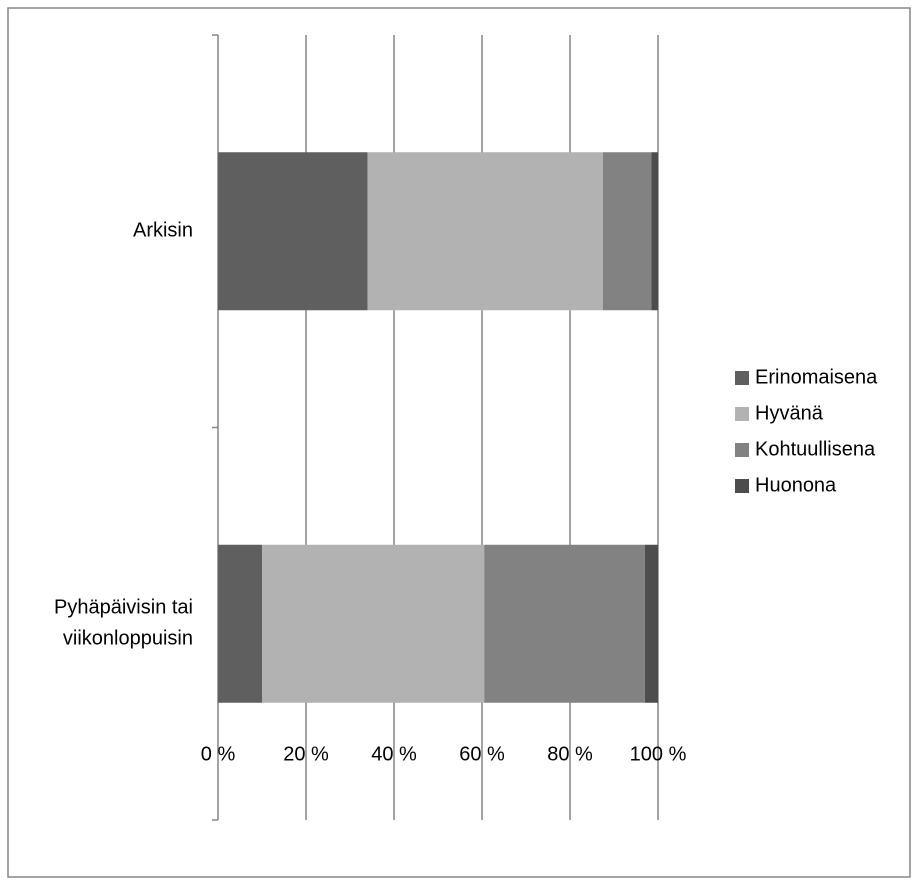 This screenshot has width=918, height=890. What do you see at coordinates (789, 413) in the screenshot?
I see `legend-label: Hyvänä` at bounding box center [789, 413].